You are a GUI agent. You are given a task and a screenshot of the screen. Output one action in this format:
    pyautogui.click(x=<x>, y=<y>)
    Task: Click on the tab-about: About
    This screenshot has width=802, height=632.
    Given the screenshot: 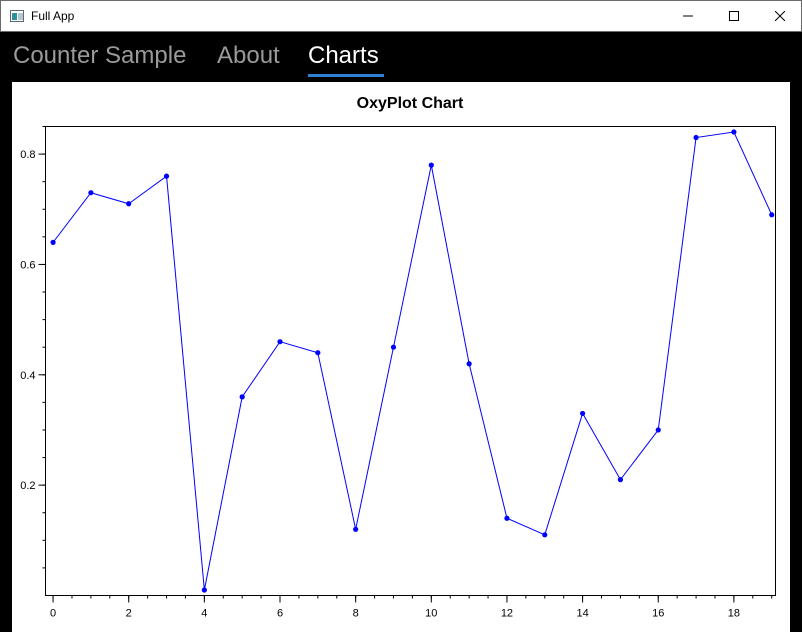 What is the action you would take?
    pyautogui.click(x=248, y=55)
    